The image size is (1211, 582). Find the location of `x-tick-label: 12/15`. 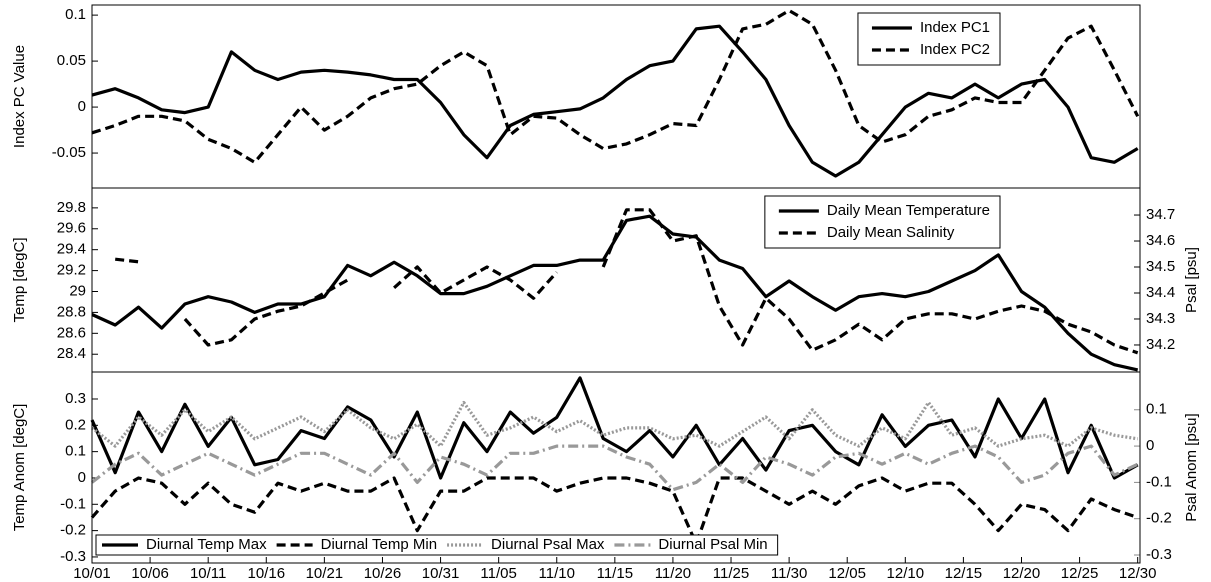

x-tick-label: 12/15 is located at coordinates (964, 573).